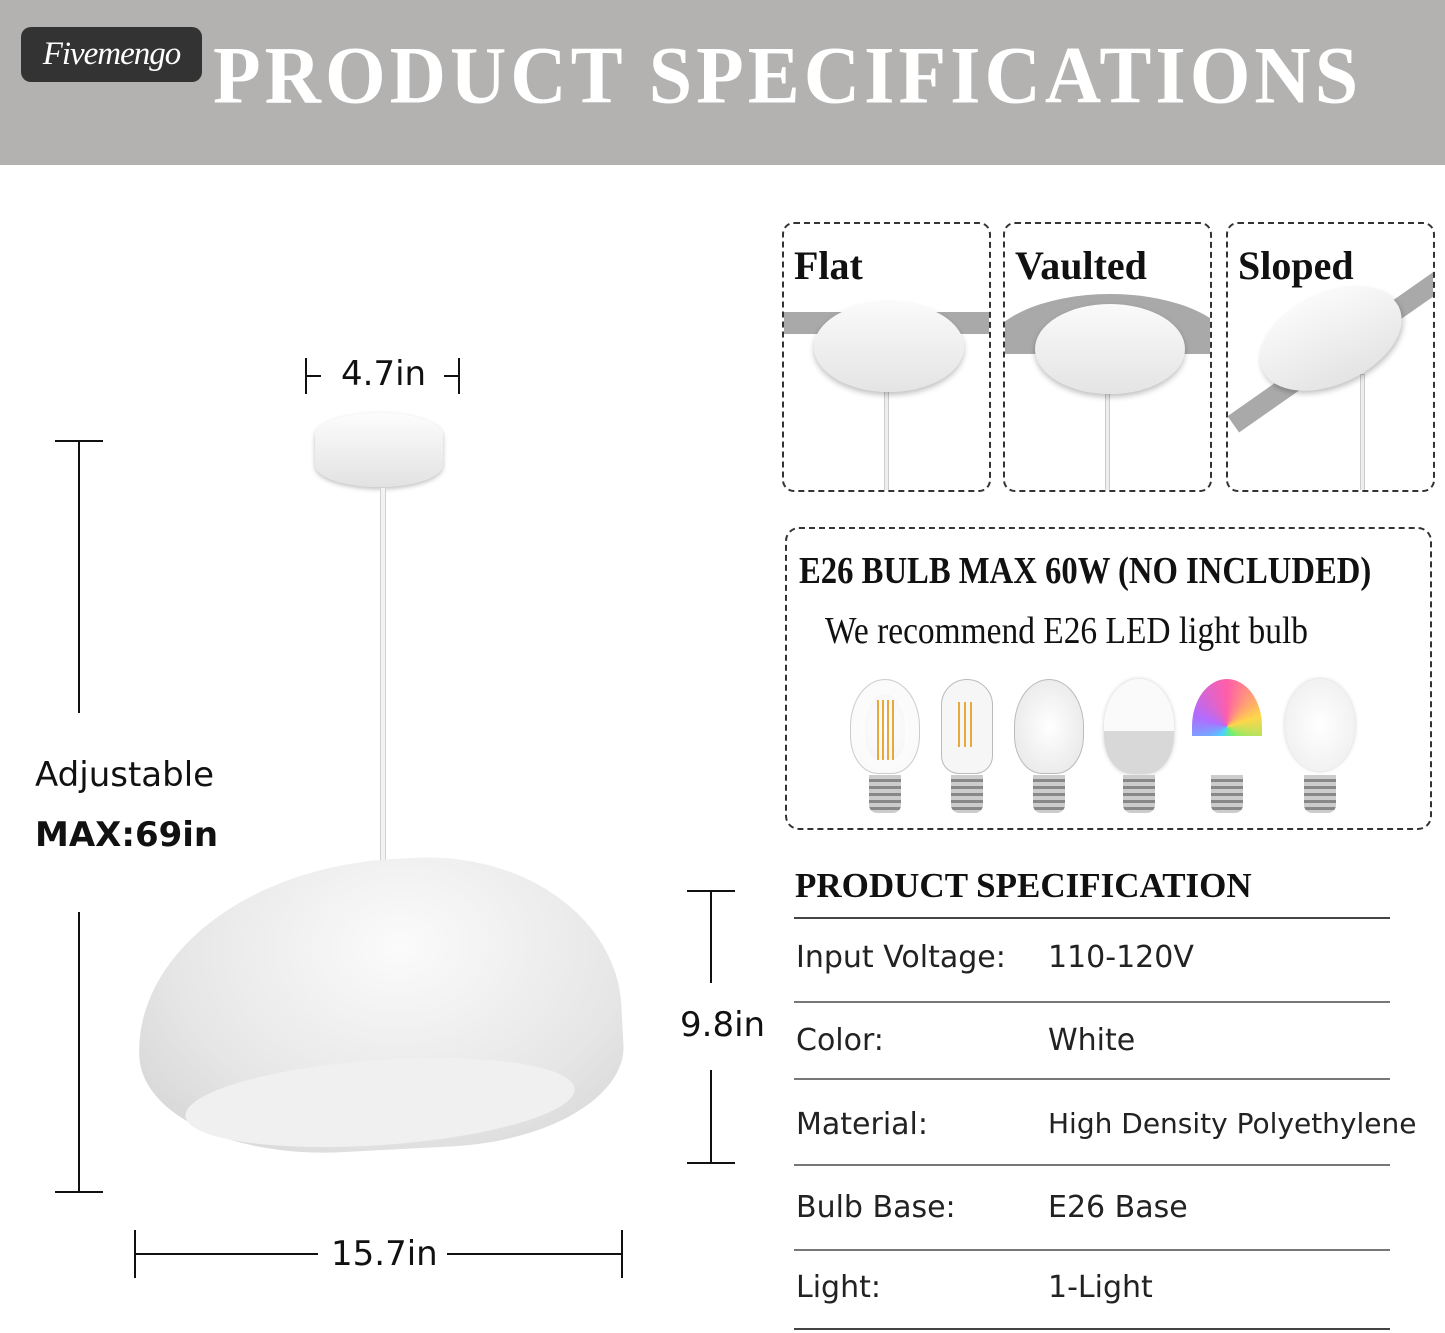 The height and width of the screenshot is (1333, 1445). I want to click on mount-flat: Flat, so click(886, 357).